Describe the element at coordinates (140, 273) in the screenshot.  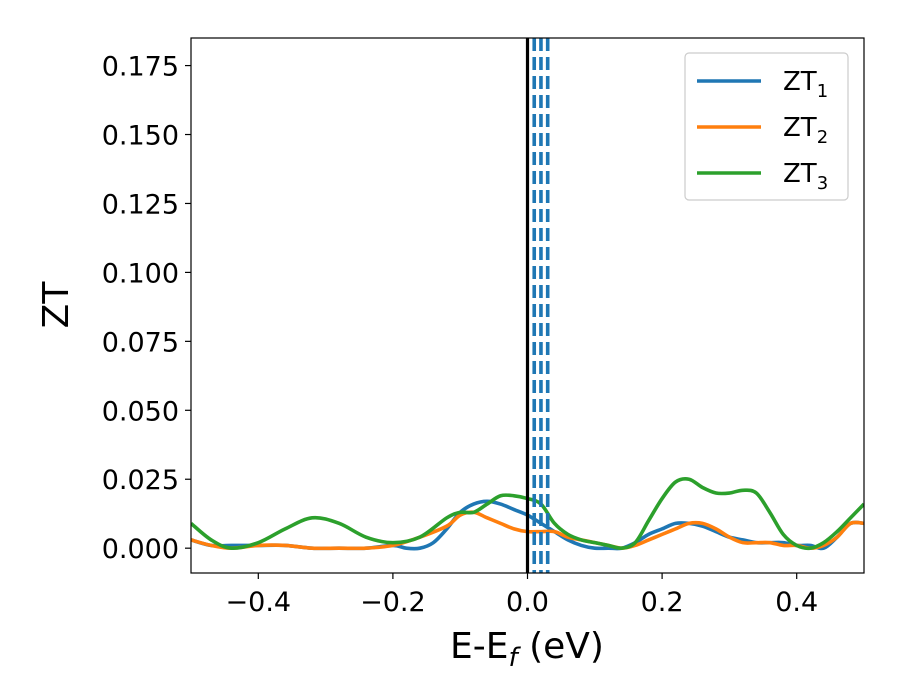
I see `y-tick-label: 0.100` at that location.